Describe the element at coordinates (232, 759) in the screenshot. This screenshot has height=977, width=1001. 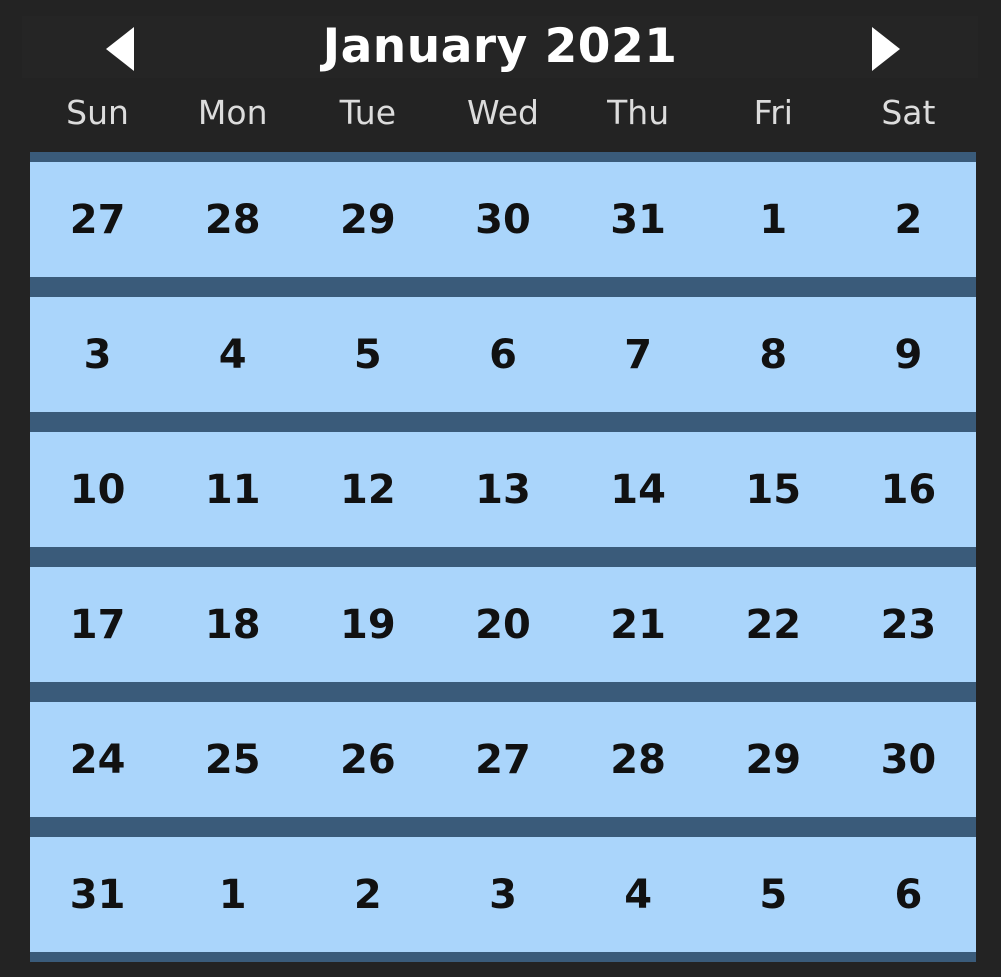
I see `day-cell: 25` at that location.